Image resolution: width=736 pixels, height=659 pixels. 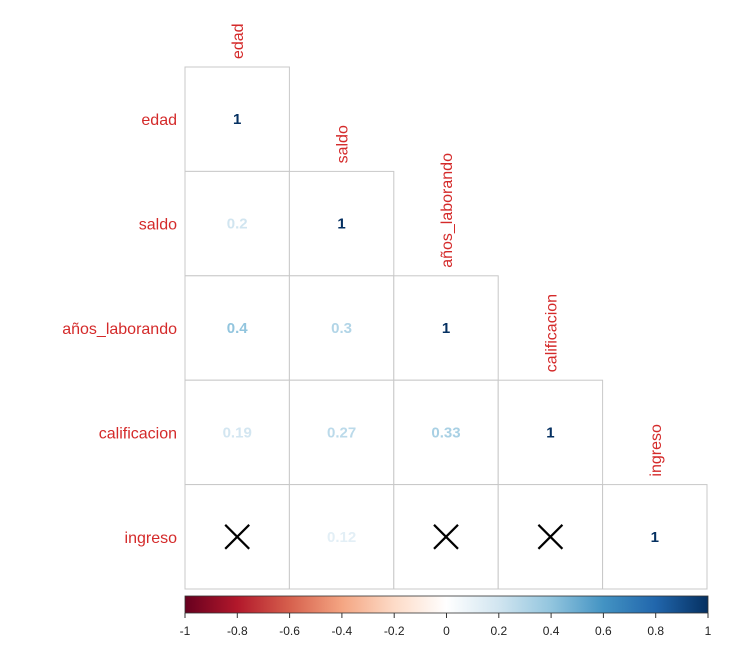 I want to click on colorbar-tick-label: 0.8, so click(x=655, y=631).